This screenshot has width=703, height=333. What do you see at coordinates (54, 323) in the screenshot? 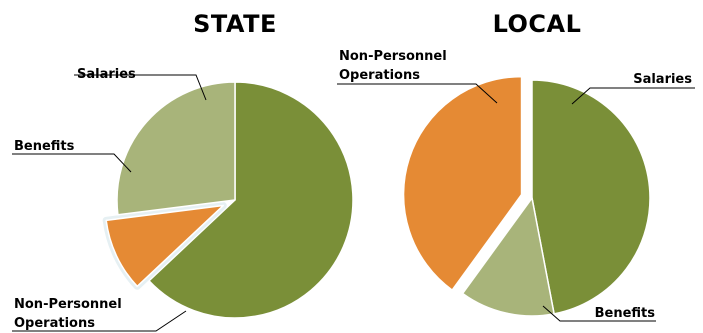
I see `state-operations-label-line2: Operations` at bounding box center [54, 323].